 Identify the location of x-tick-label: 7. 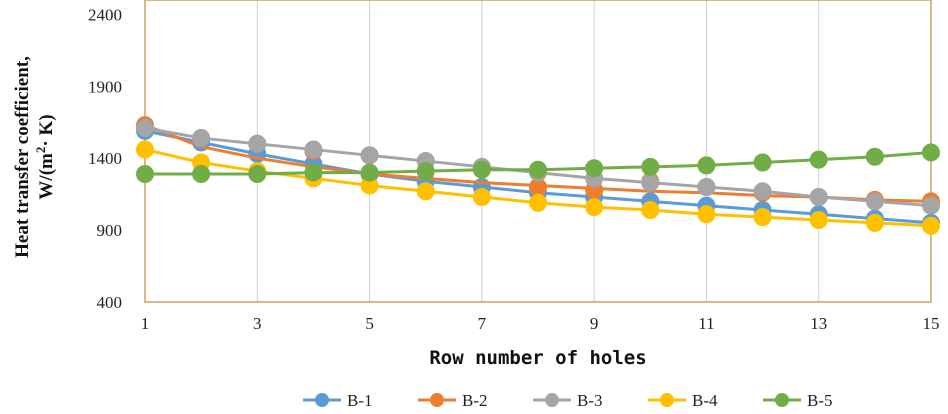
(482, 323).